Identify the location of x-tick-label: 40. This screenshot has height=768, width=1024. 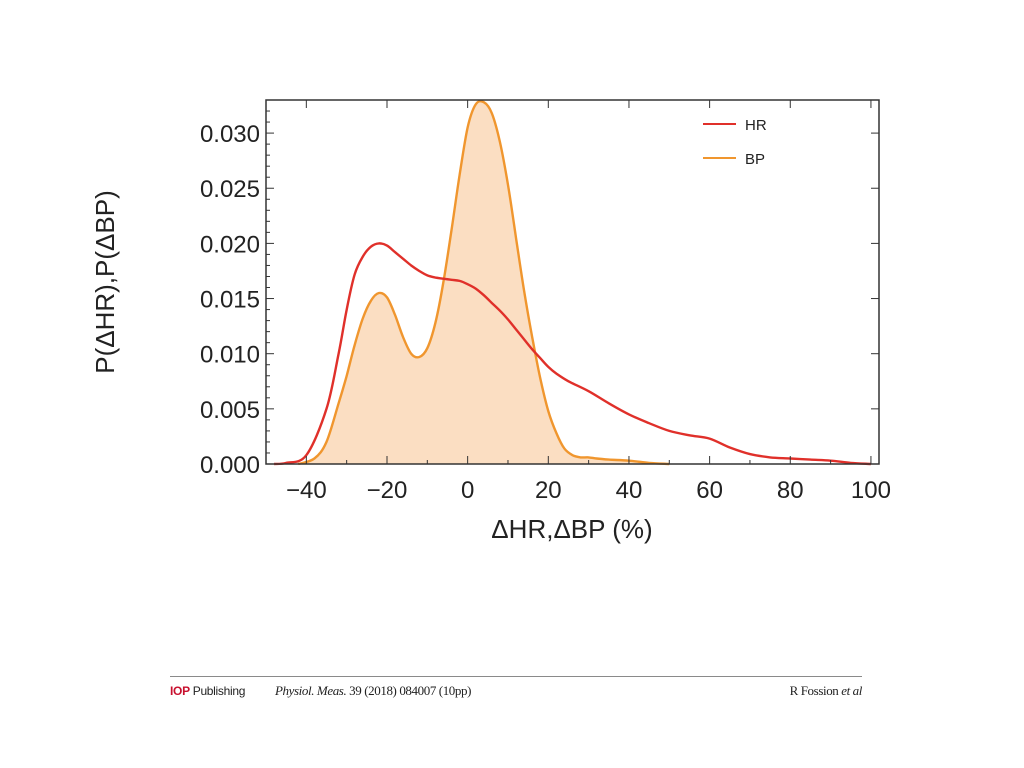
(629, 490).